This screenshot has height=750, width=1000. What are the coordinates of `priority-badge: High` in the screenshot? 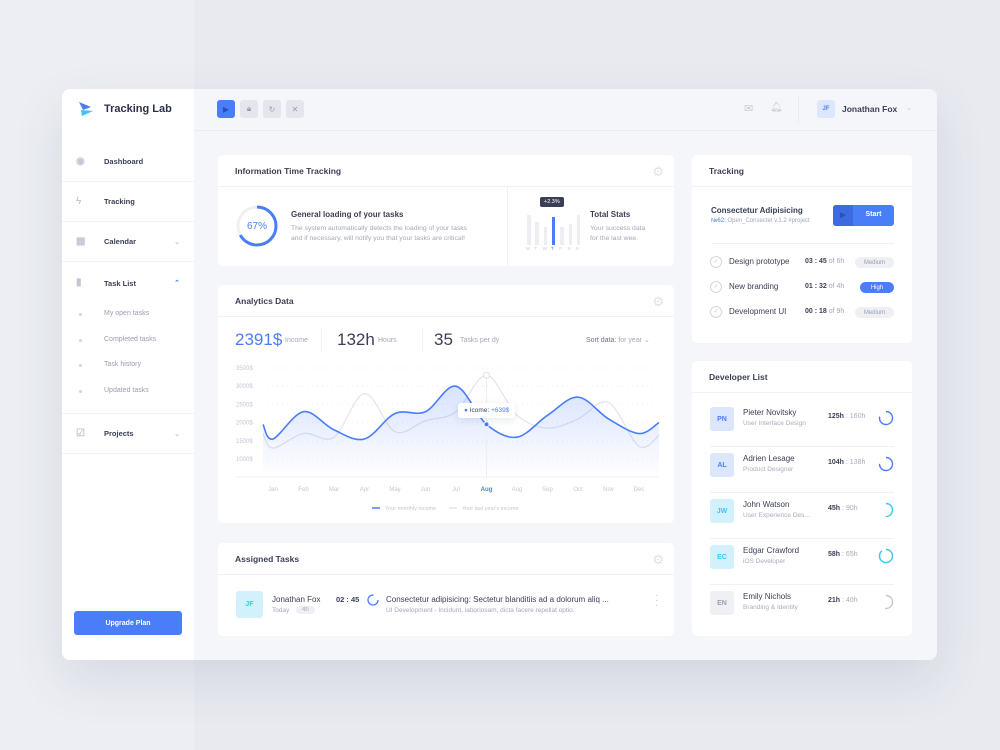 It's located at (877, 287).